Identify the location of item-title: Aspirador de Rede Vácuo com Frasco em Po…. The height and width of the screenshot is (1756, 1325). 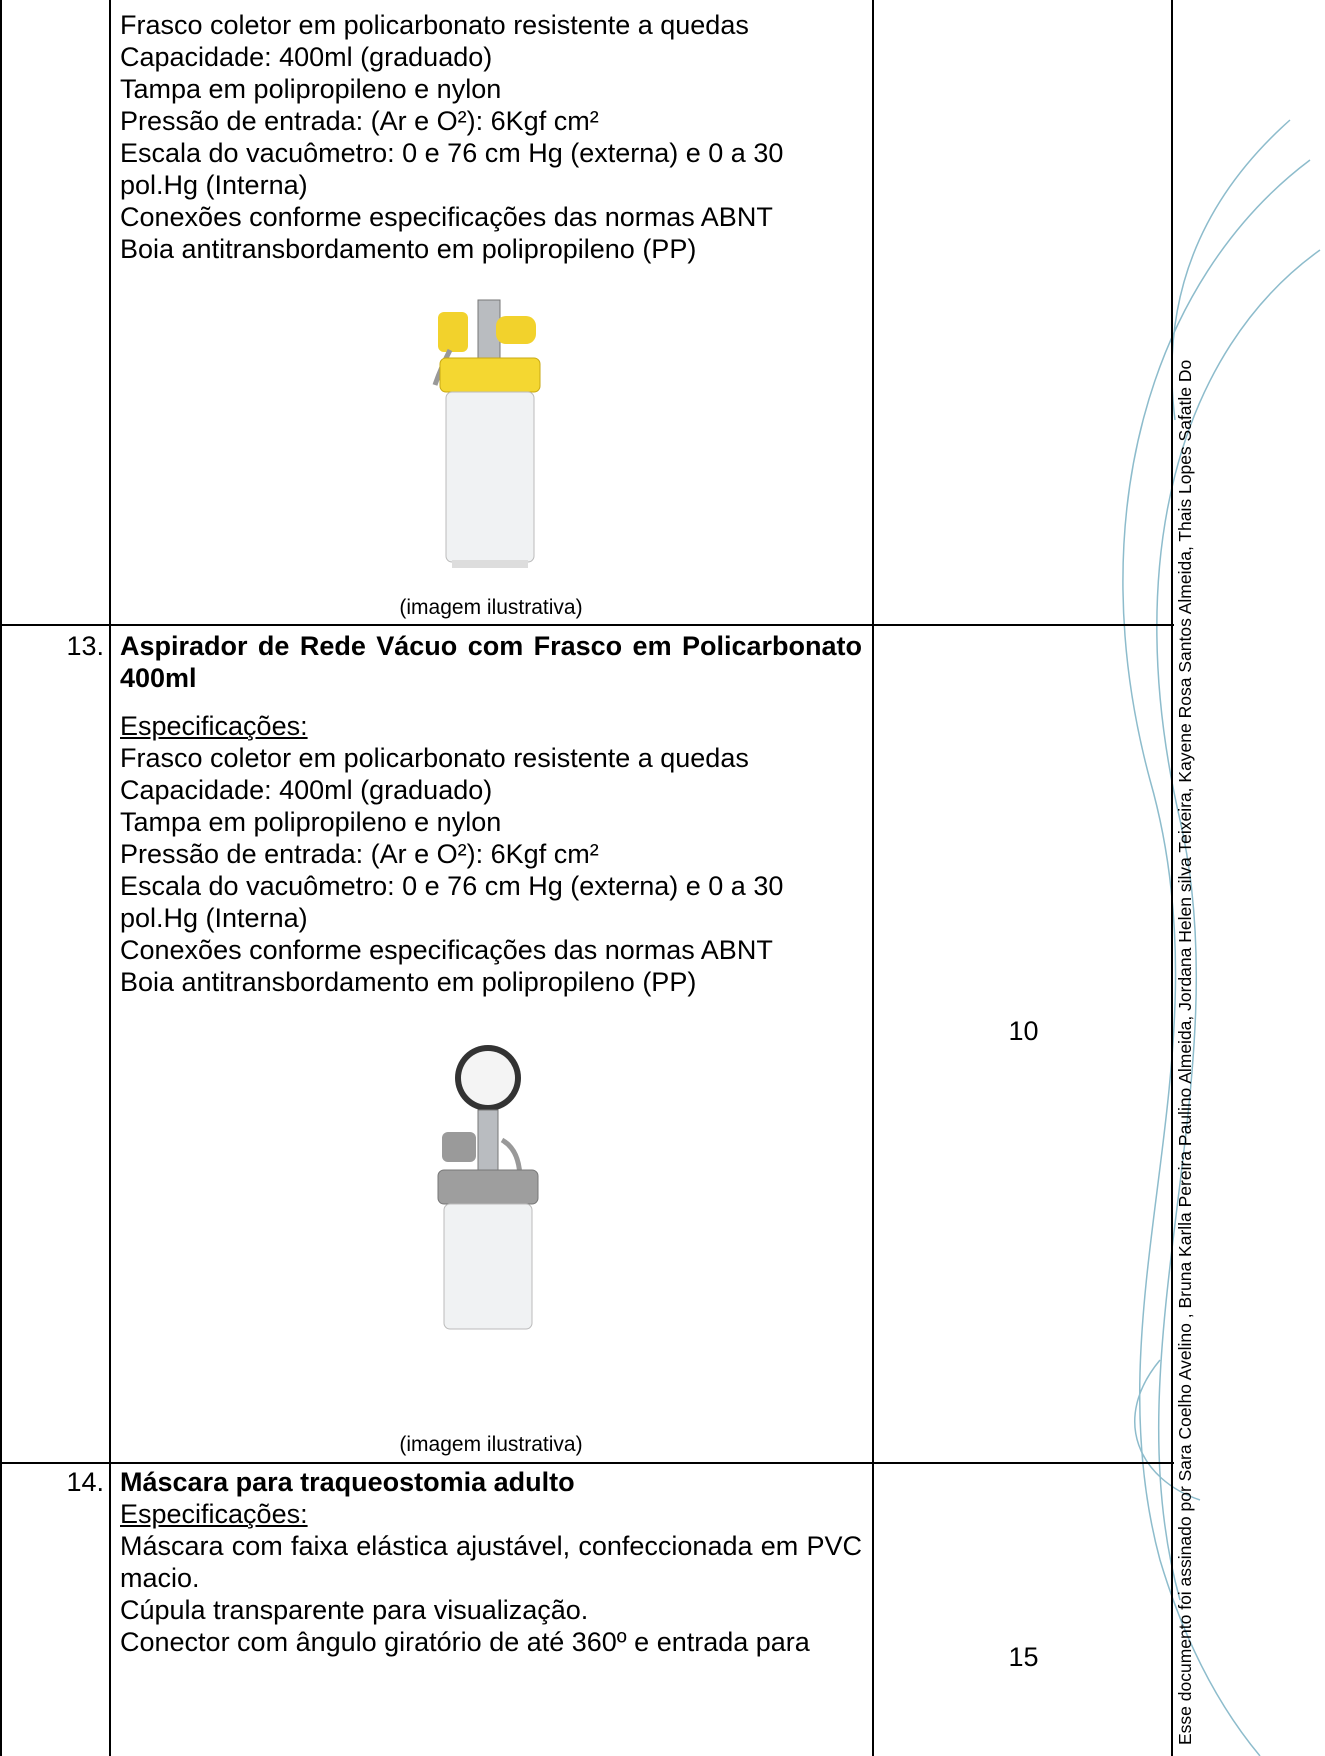
(491, 662).